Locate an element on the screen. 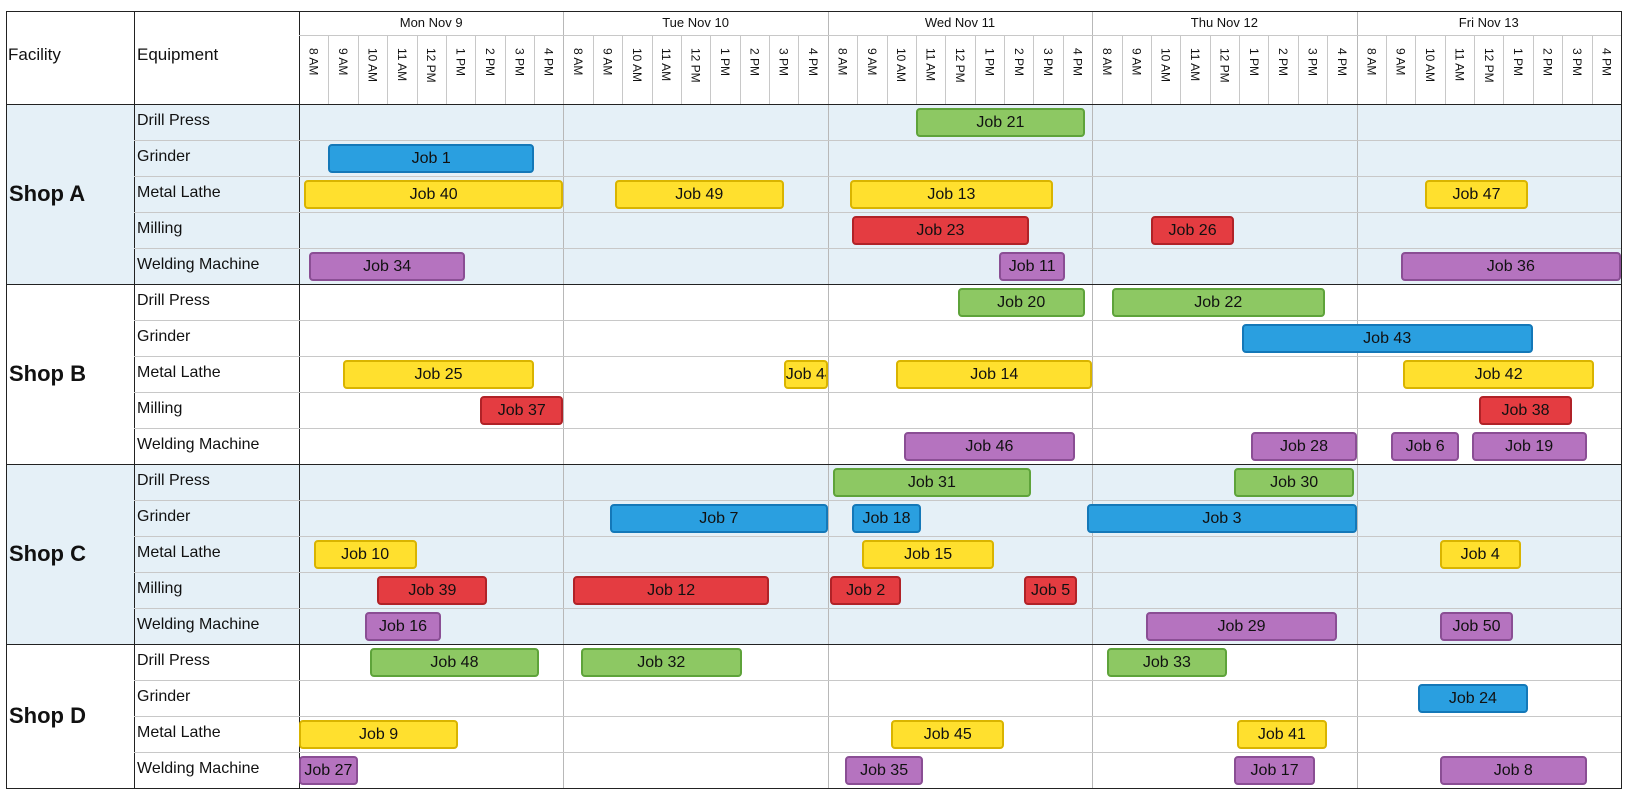 This screenshot has width=1626, height=798. job-bar: Job 6 is located at coordinates (1425, 446).